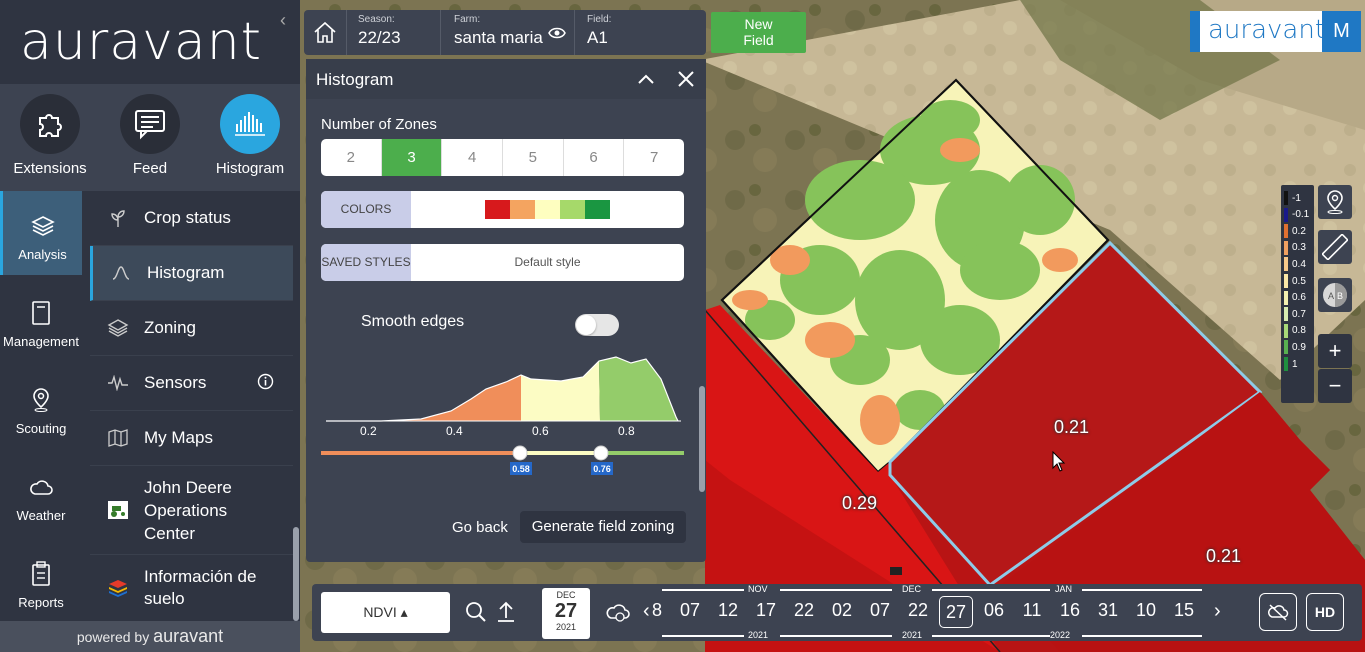 The height and width of the screenshot is (652, 1365). What do you see at coordinates (385, 612) in the screenshot?
I see `index-selector: NDVI ▴` at bounding box center [385, 612].